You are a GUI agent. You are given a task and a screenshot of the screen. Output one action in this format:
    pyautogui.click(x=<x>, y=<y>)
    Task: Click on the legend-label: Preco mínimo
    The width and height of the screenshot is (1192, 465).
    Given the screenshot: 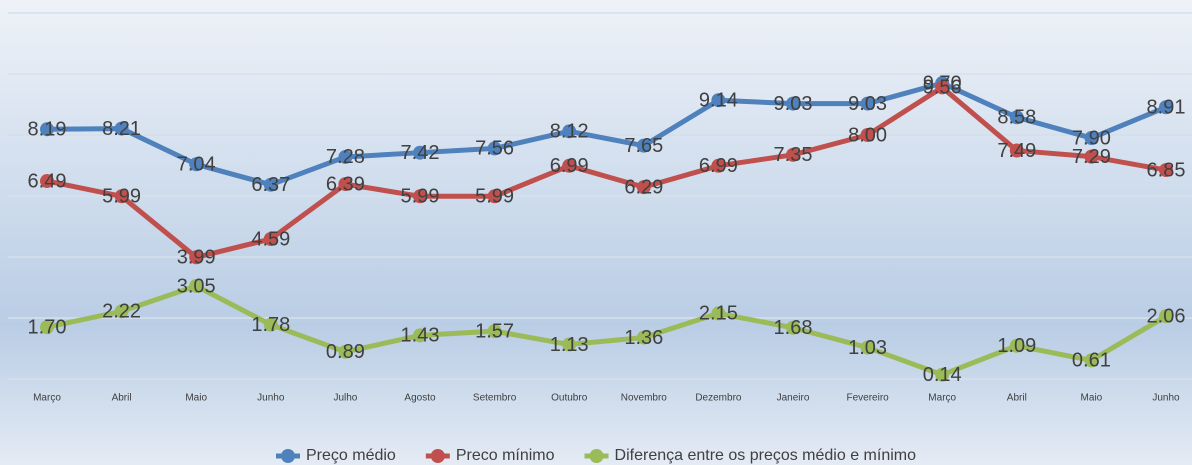 What is the action you would take?
    pyautogui.click(x=505, y=455)
    